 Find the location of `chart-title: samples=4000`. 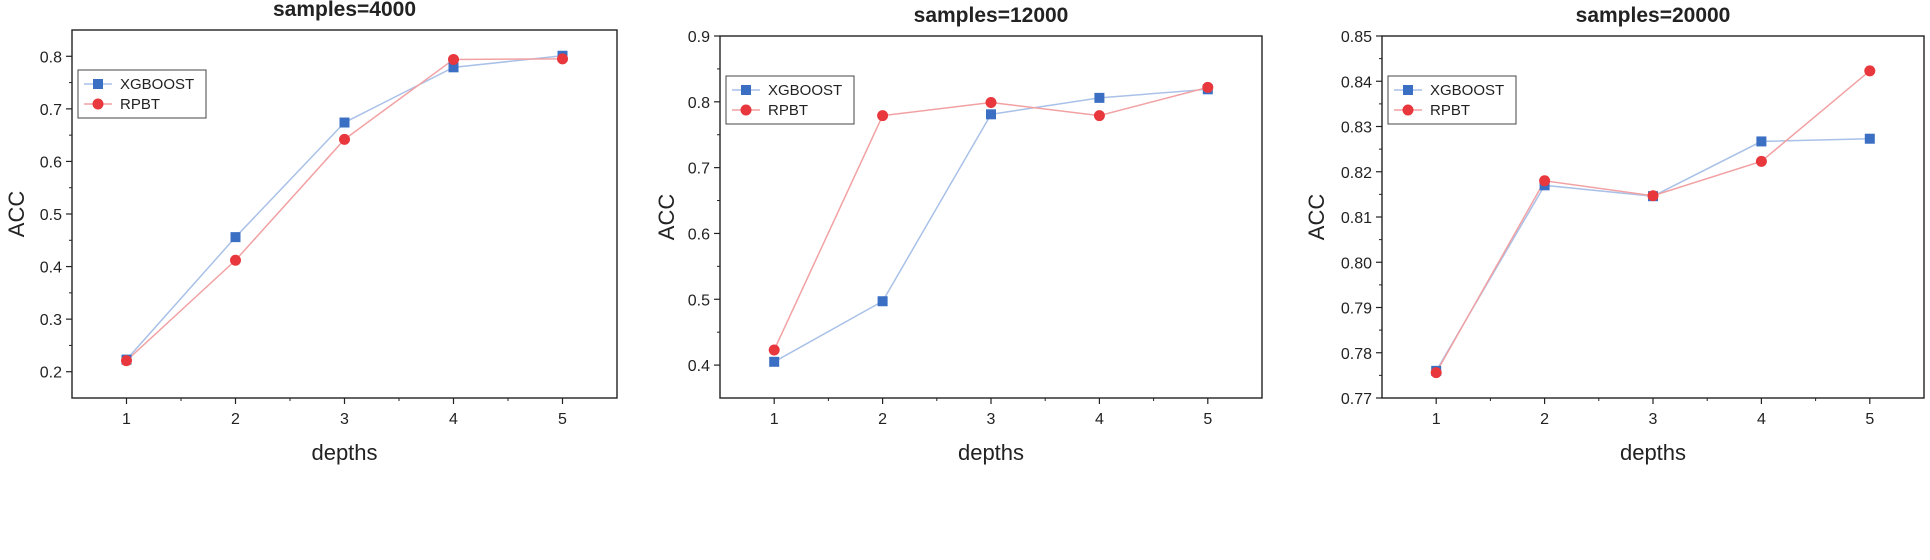

chart-title: samples=4000 is located at coordinates (344, 10).